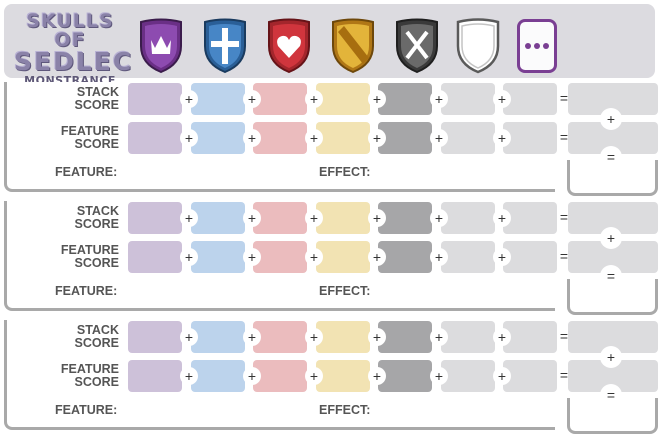  I want to click on logo: SKULLS OF SEDLEC MONSTRANCE, so click(74, 49).